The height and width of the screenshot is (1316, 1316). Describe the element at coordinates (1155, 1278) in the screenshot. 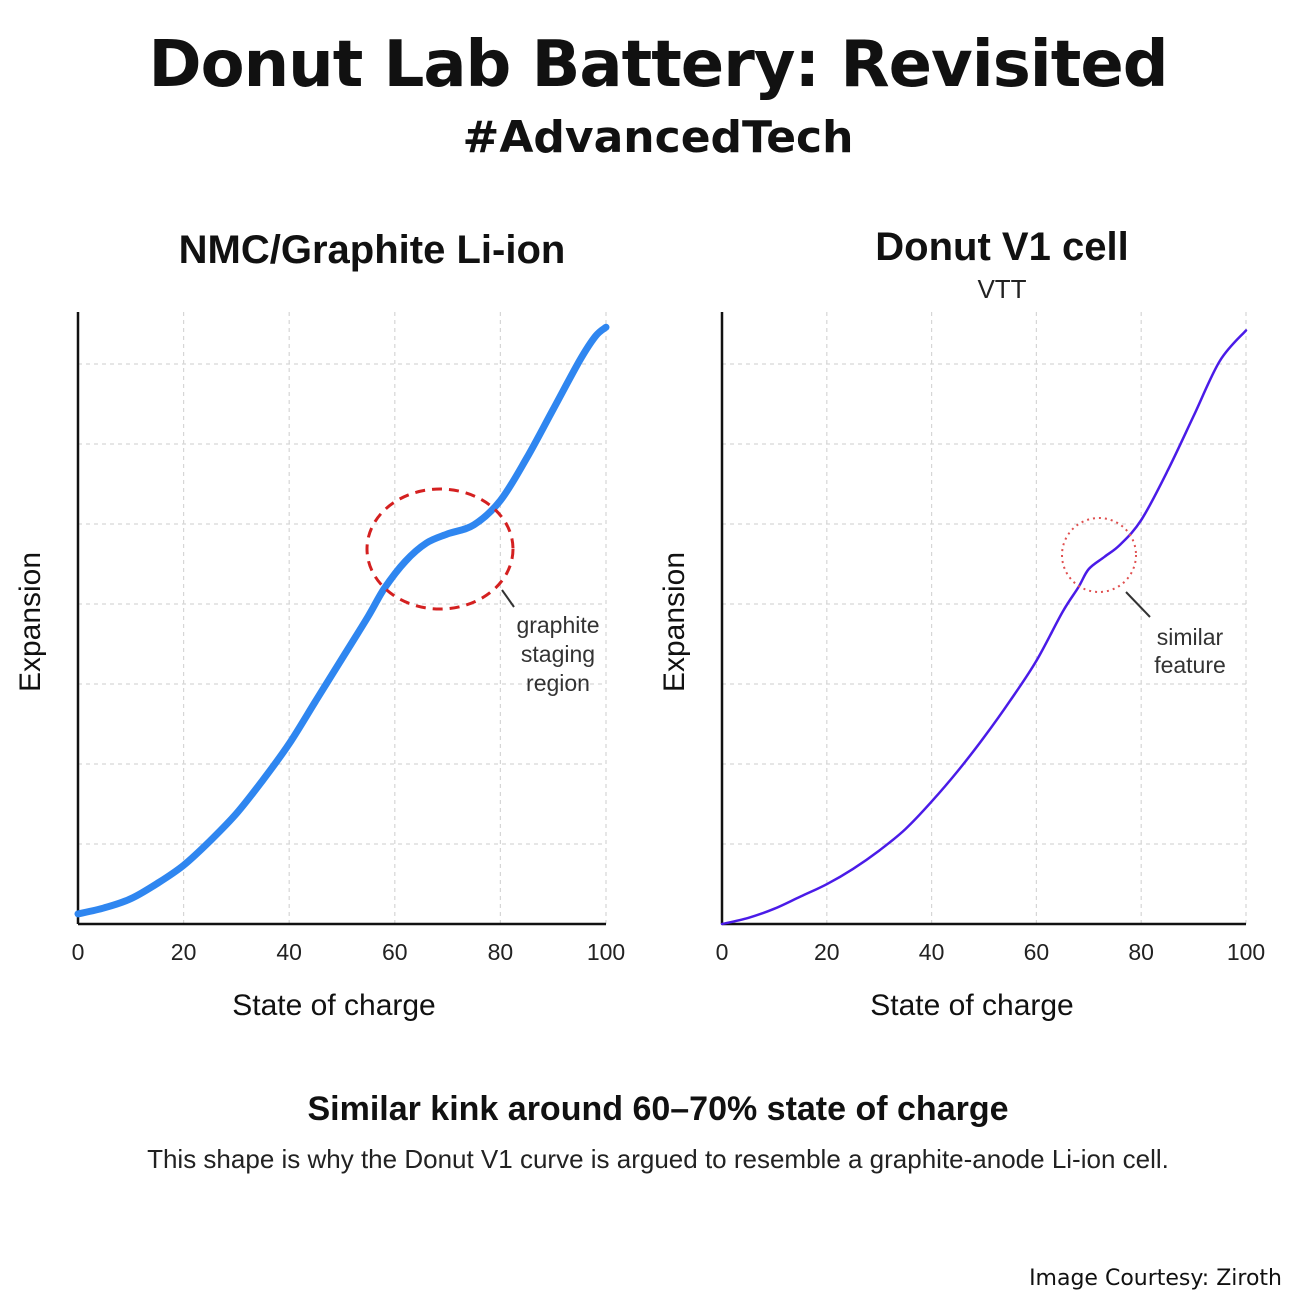

I see `image-credit: Image Courtesy: Ziroth` at that location.